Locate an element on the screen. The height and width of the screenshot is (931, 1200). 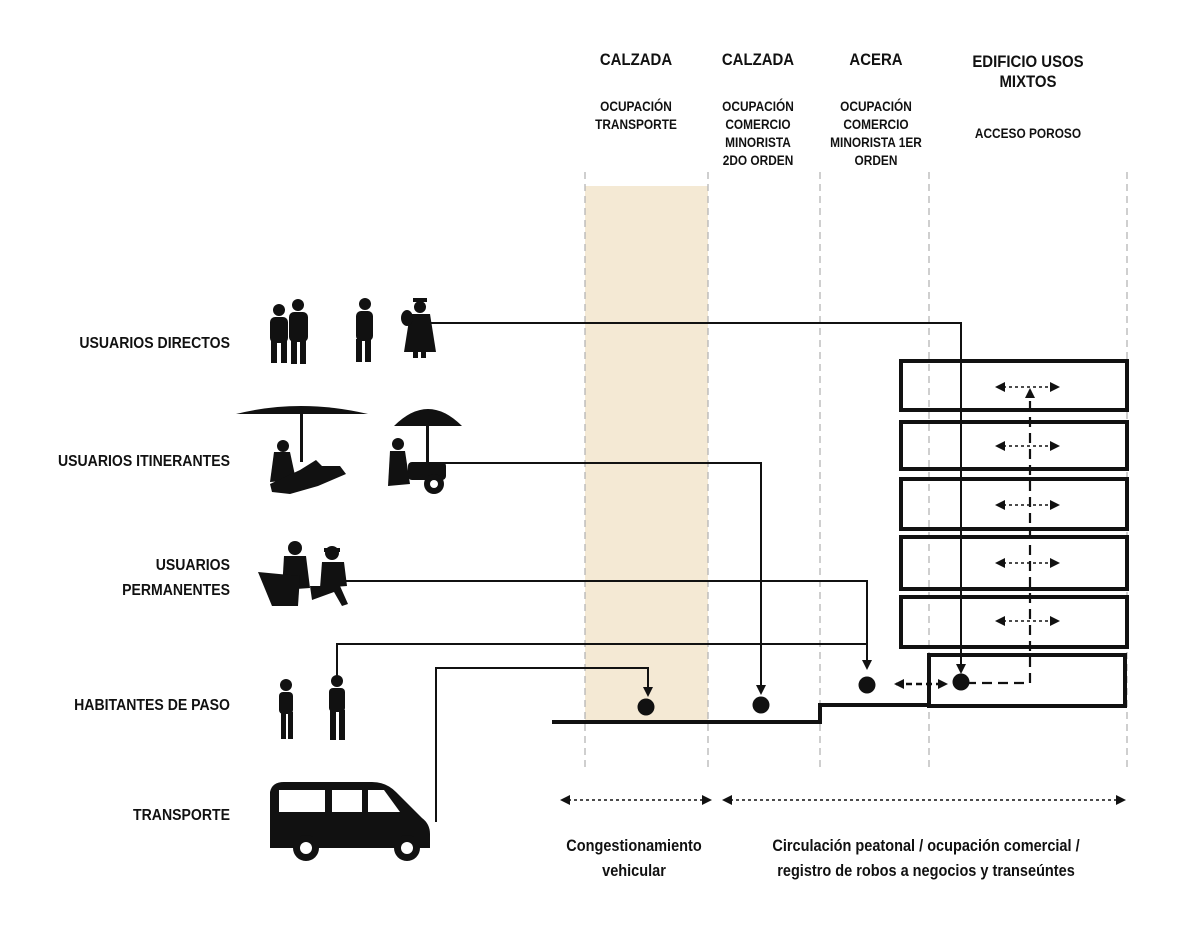
text-line: HABITANTES DE PASO is located at coordinates (152, 705).